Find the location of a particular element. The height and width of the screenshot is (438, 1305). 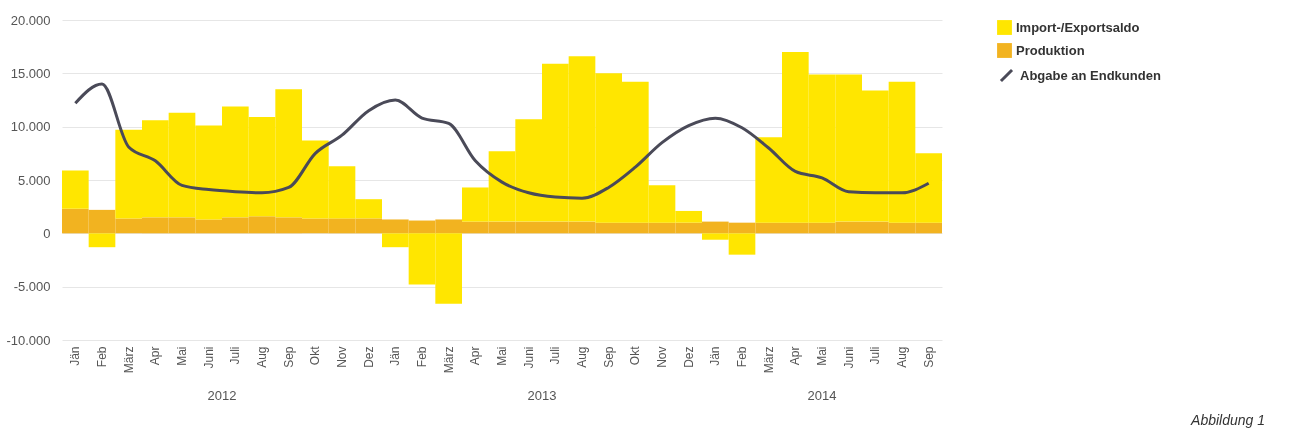

y-tick-label: 0 is located at coordinates (47, 233).